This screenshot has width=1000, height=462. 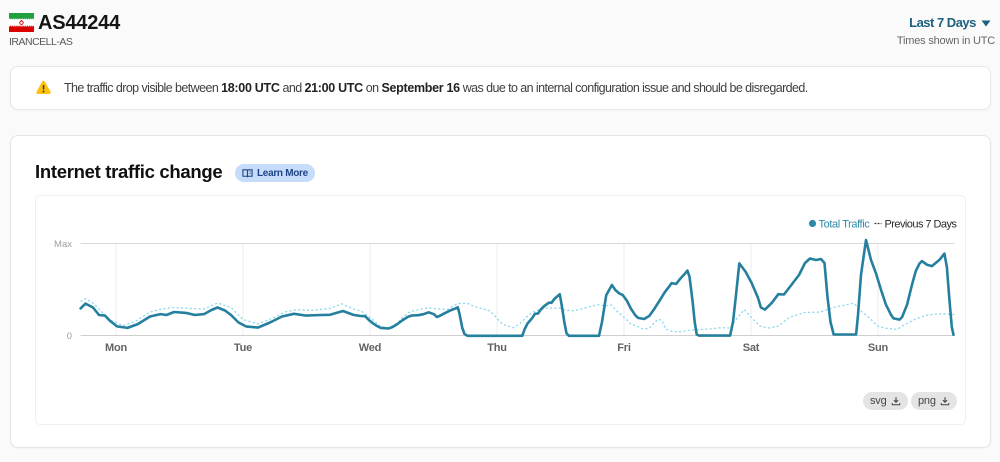 I want to click on svg-text: 0, so click(x=69, y=336).